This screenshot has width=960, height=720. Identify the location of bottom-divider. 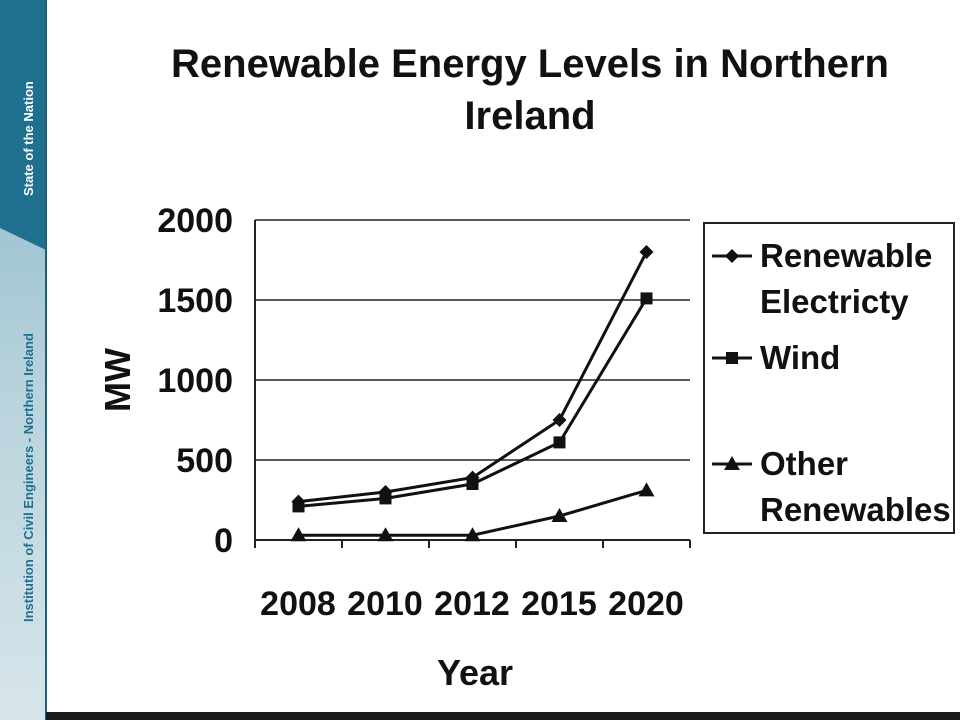
(503, 716).